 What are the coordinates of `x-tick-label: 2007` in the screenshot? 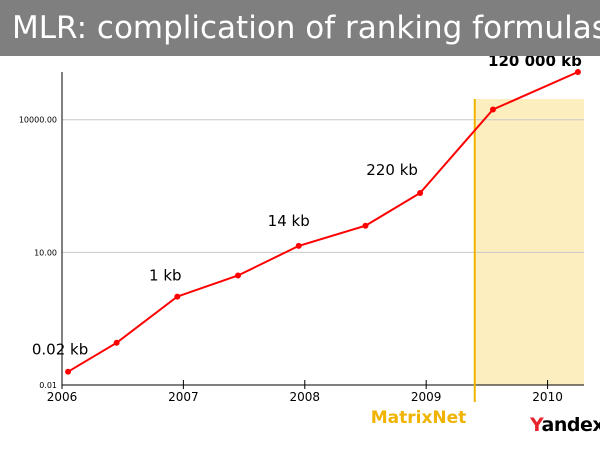 It's located at (183, 397).